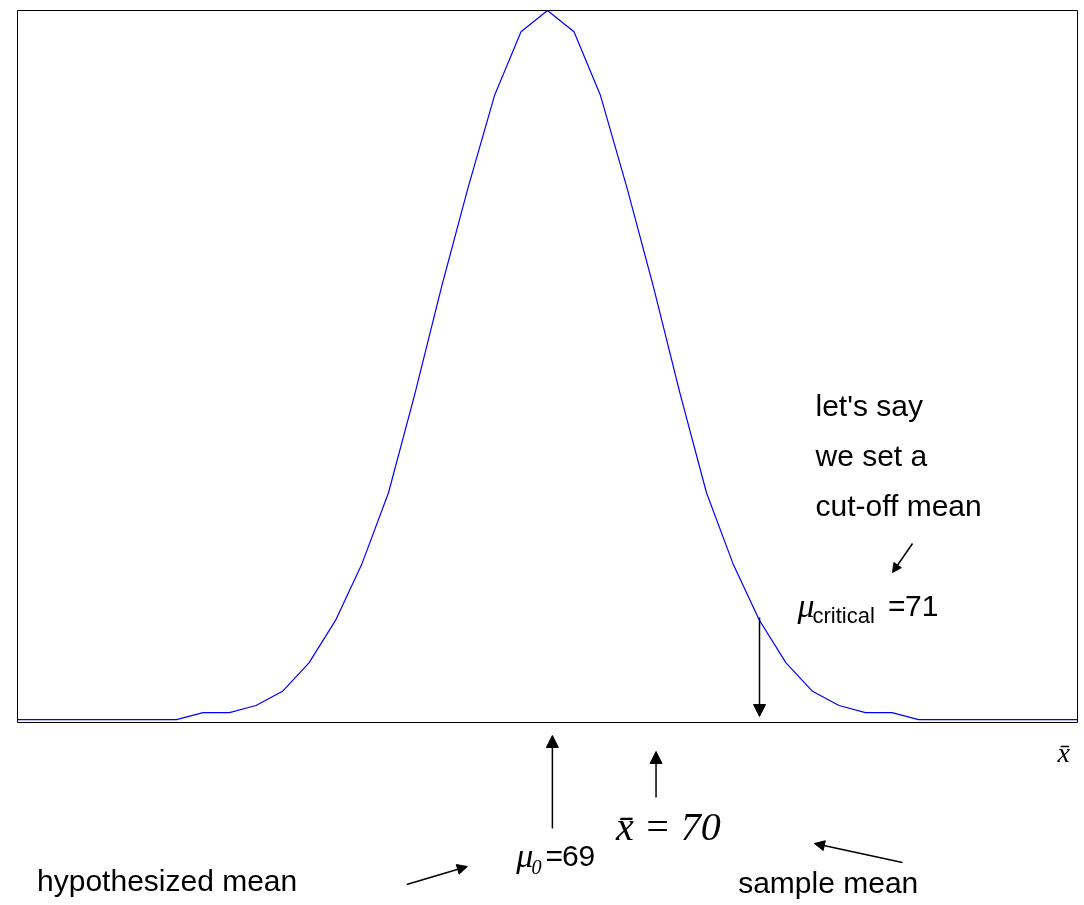 The image size is (1084, 905). What do you see at coordinates (667, 826) in the screenshot?
I see `text: x̄ = 70` at bounding box center [667, 826].